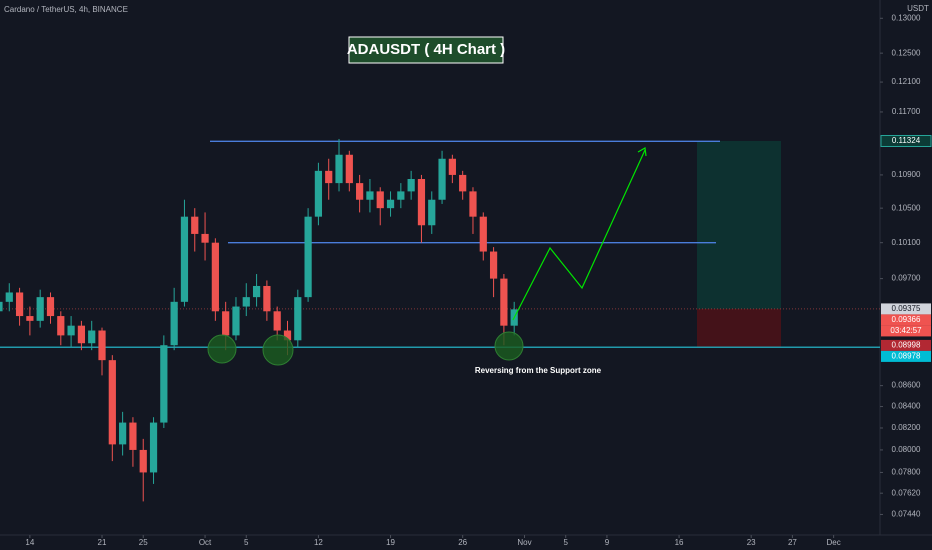 Image resolution: width=932 pixels, height=550 pixels. What do you see at coordinates (102, 542) in the screenshot?
I see `x-tick-label: 21` at bounding box center [102, 542].